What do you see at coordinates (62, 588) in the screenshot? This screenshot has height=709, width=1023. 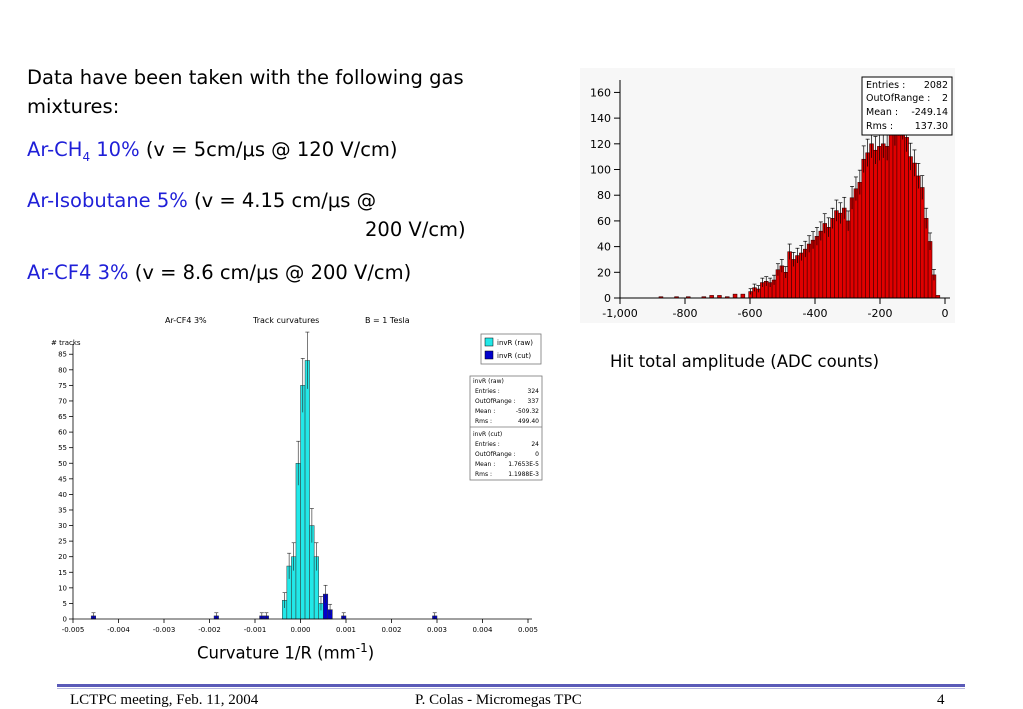 I see `y-tick-label: 10` at bounding box center [62, 588].